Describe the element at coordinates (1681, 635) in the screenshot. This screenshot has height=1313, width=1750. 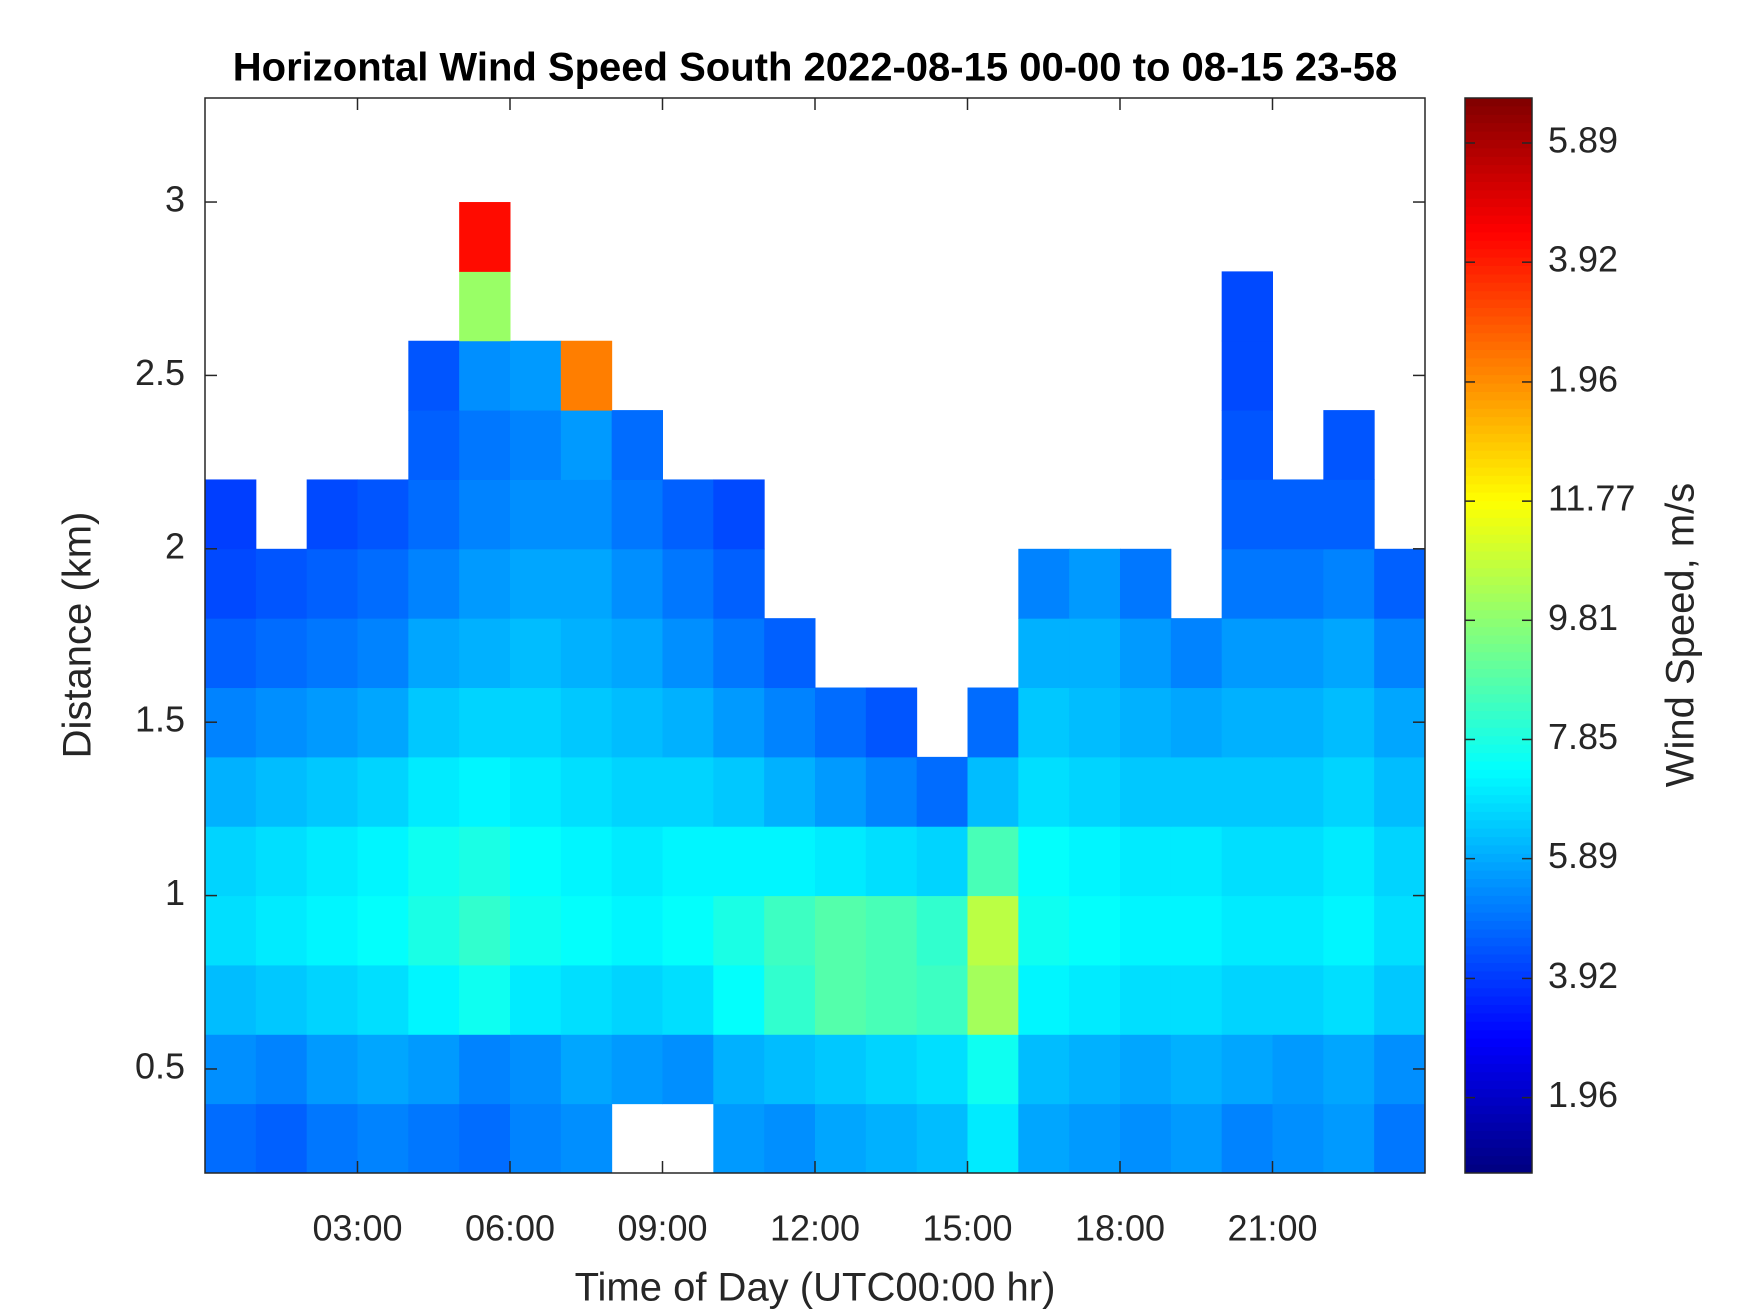
I see `colorbar-label: Wind Speed, m/s` at that location.